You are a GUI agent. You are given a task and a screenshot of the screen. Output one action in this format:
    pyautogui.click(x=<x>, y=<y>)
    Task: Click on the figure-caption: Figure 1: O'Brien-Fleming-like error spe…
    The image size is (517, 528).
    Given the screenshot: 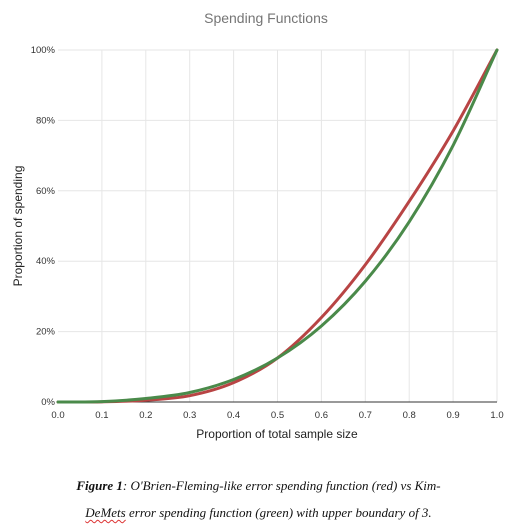 What is the action you would take?
    pyautogui.click(x=258, y=499)
    